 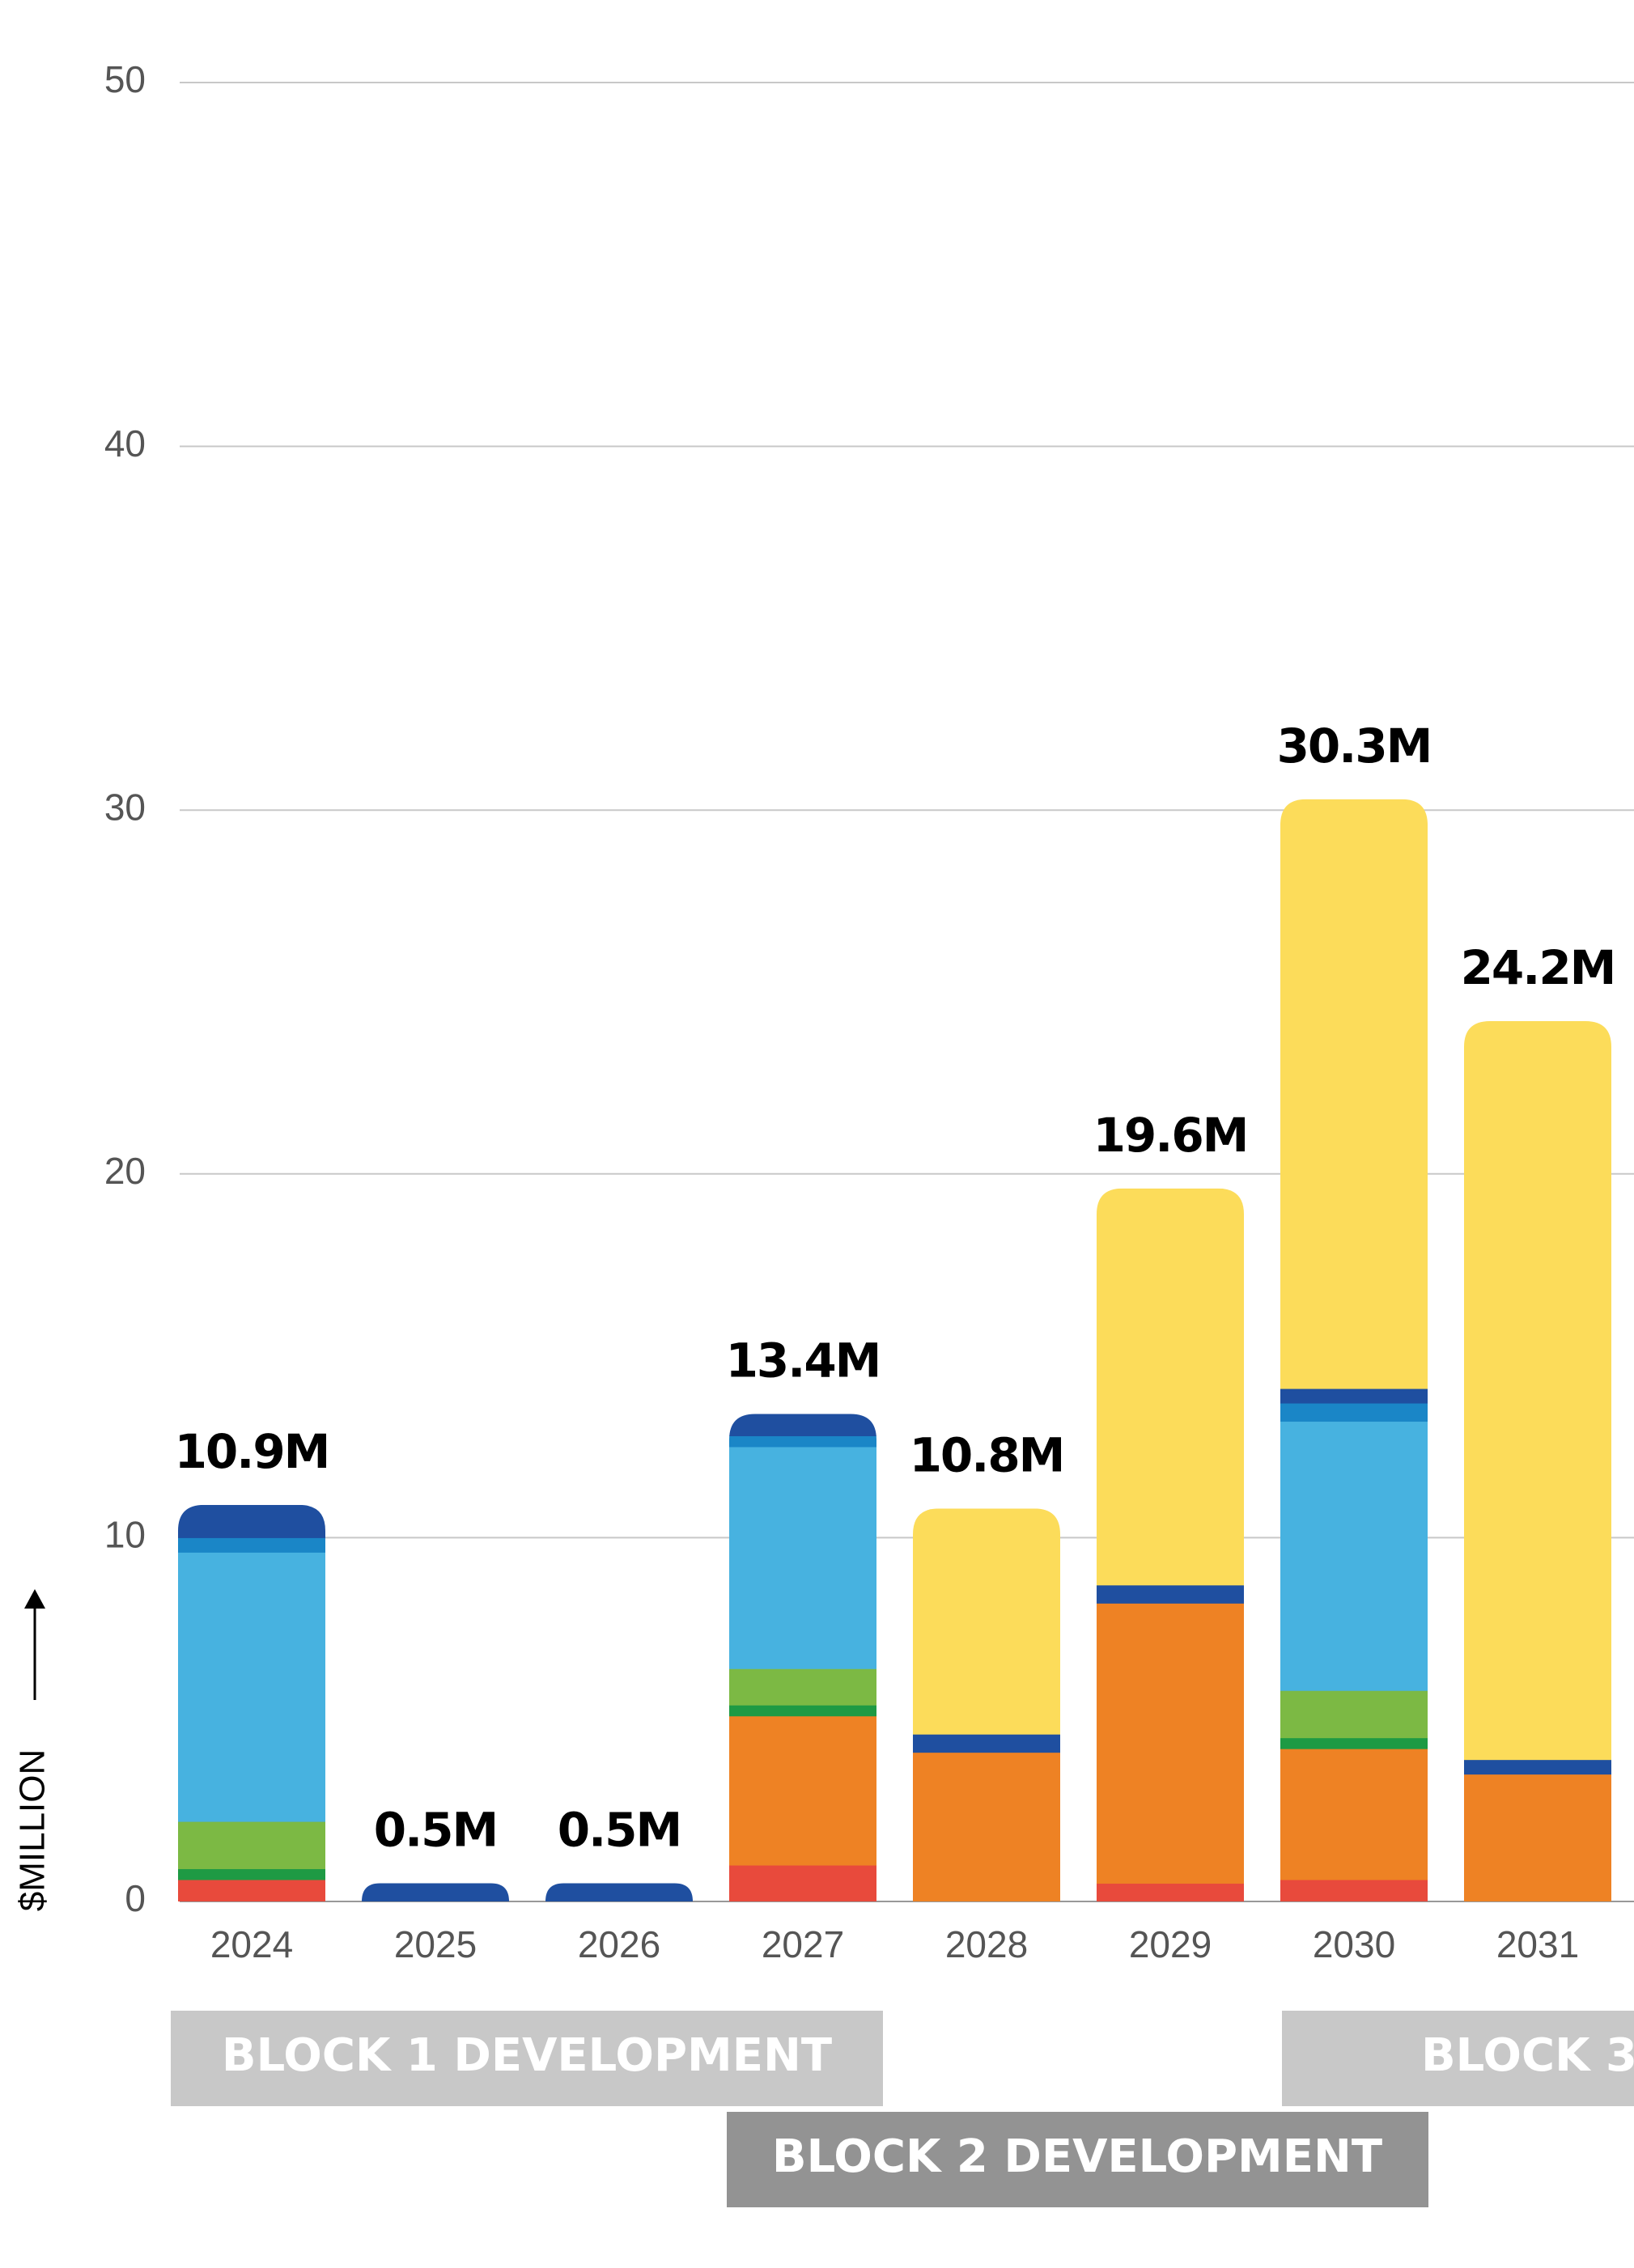 I want to click on total-label: 19.6M, so click(x=1170, y=1136).